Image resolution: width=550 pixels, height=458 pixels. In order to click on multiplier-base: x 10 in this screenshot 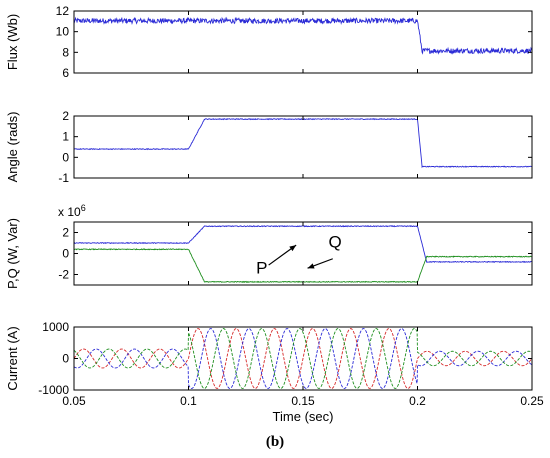, I will do `click(69, 212)`.